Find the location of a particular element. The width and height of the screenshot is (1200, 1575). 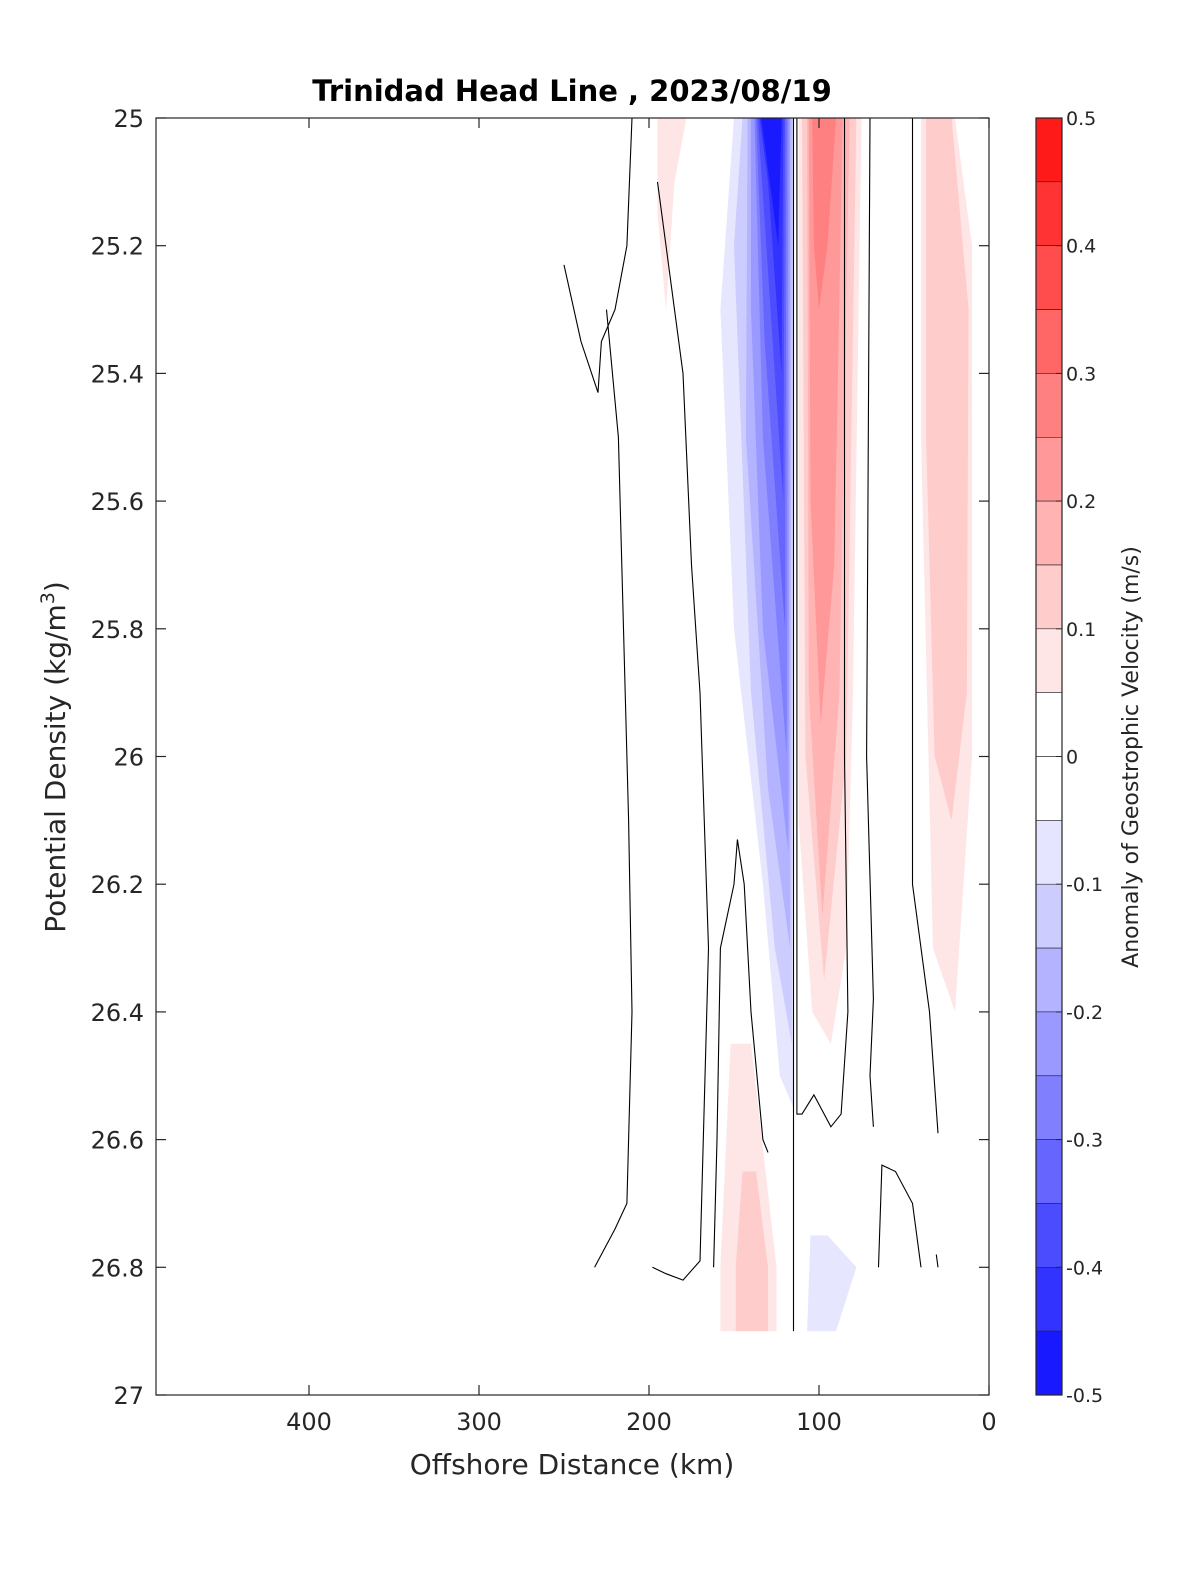

colorbar-title: Anomaly of Geostrophic Velocity (m/s) is located at coordinates (1131, 757).